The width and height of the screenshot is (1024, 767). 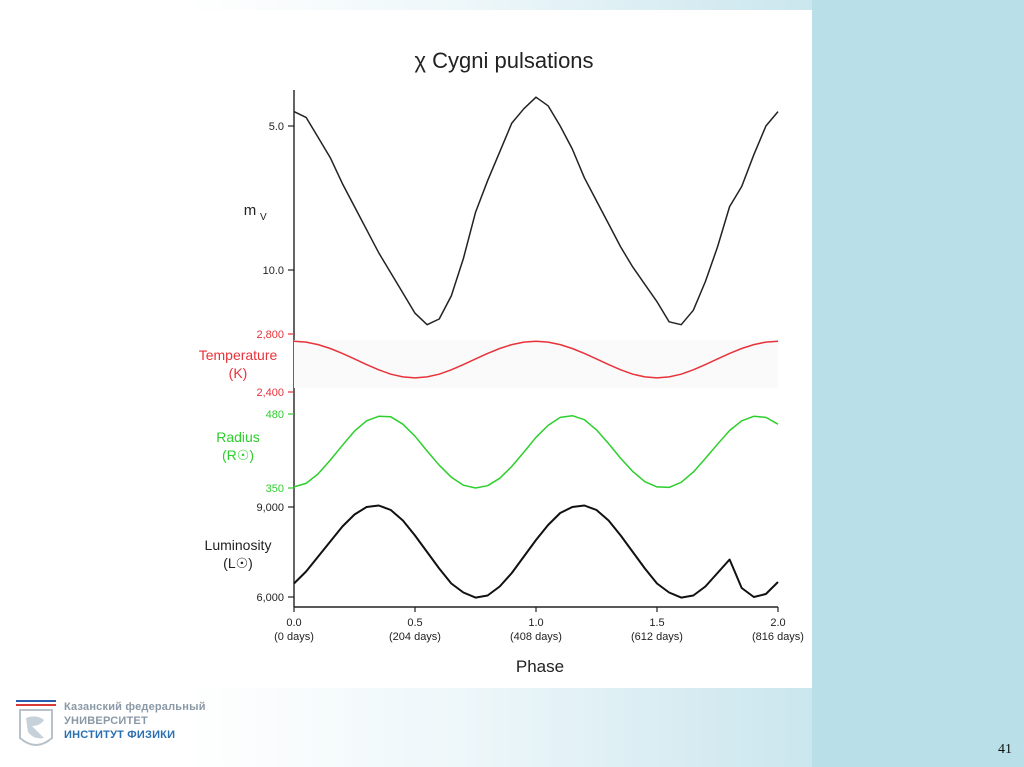 What do you see at coordinates (106, 721) in the screenshot?
I see `logo-line-2: УНИВЕРСИТЕТ` at bounding box center [106, 721].